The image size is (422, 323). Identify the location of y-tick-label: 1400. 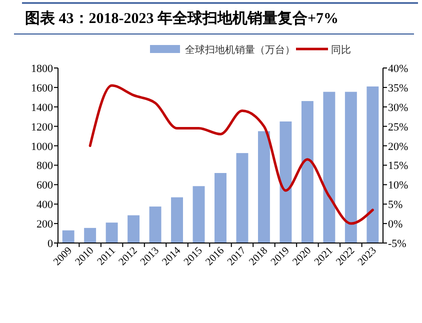
(42, 108).